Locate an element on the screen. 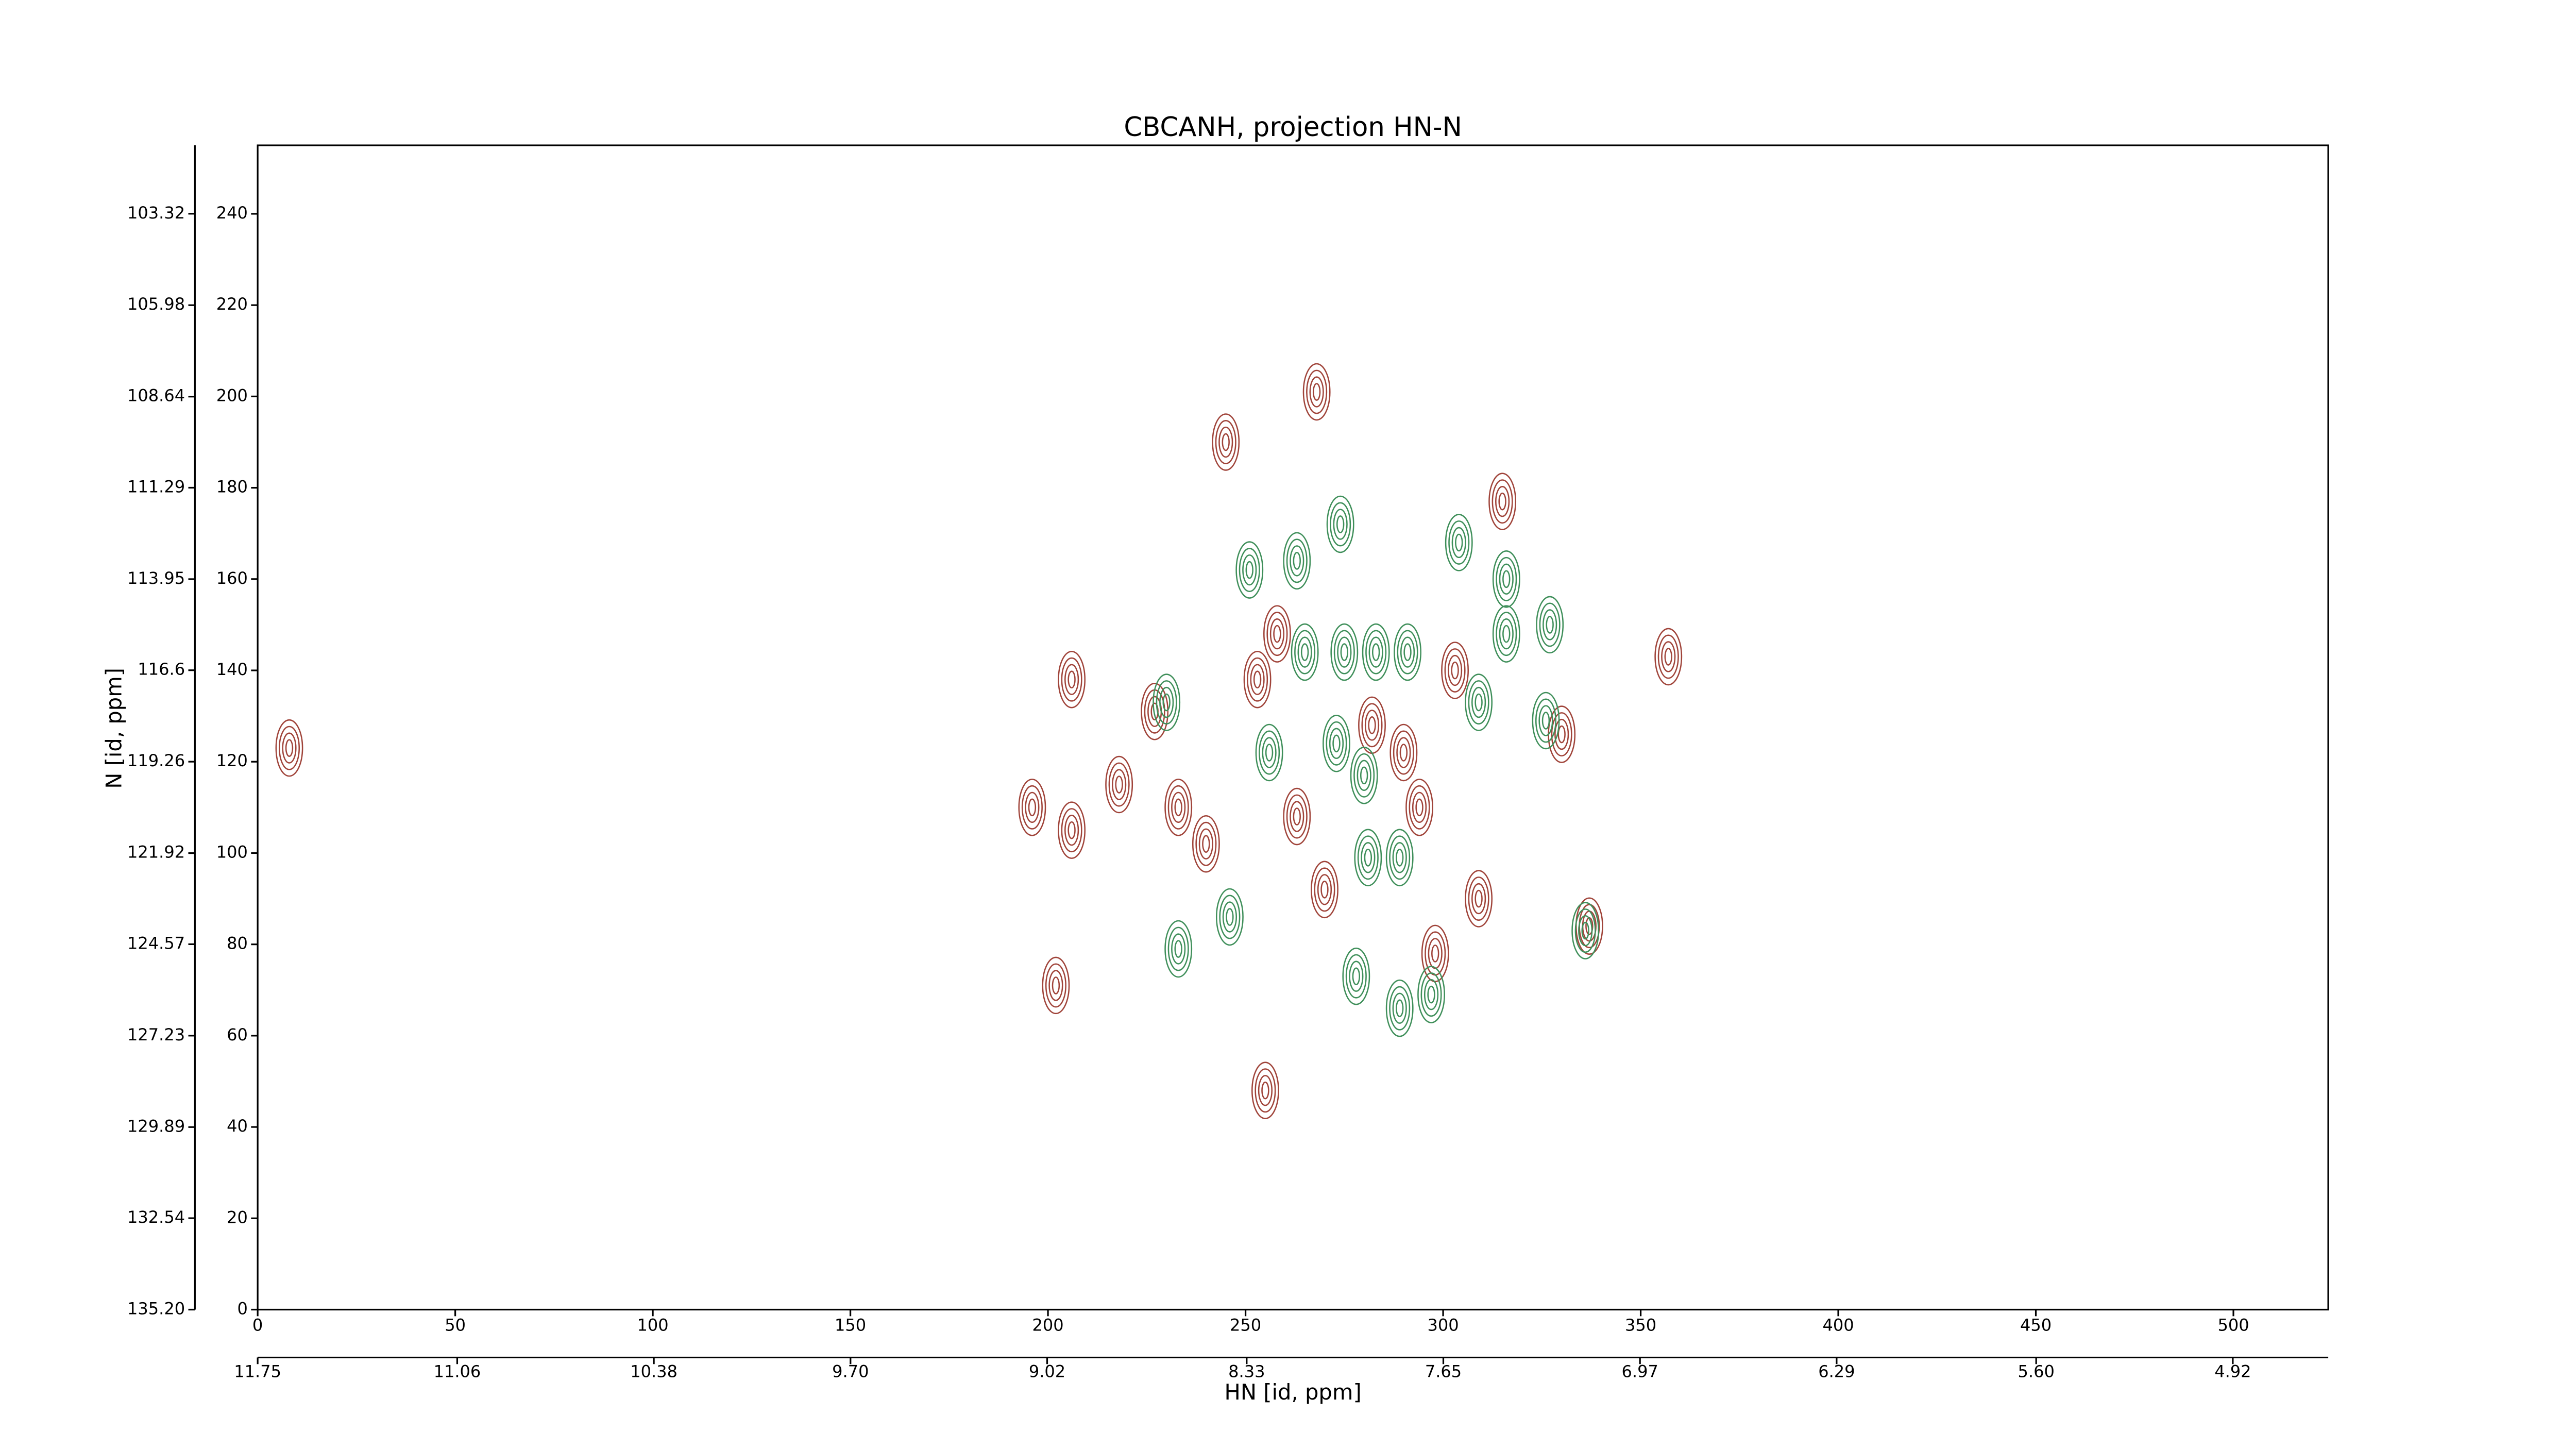 The width and height of the screenshot is (2576, 1449). x-tick-label: 0 is located at coordinates (257, 1325).